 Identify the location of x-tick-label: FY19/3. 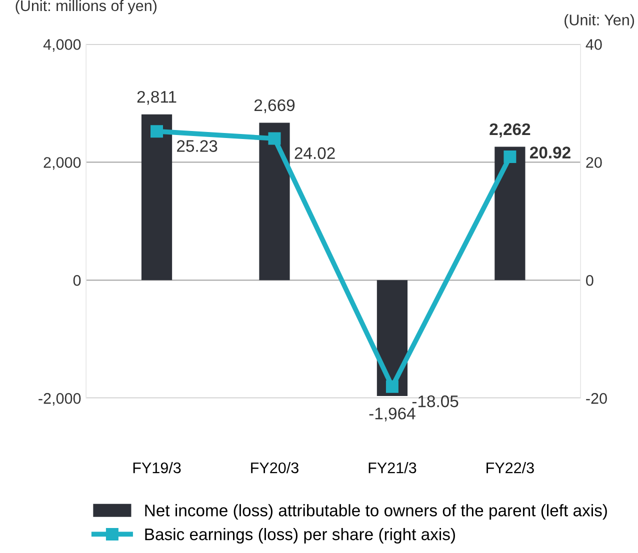
(157, 468).